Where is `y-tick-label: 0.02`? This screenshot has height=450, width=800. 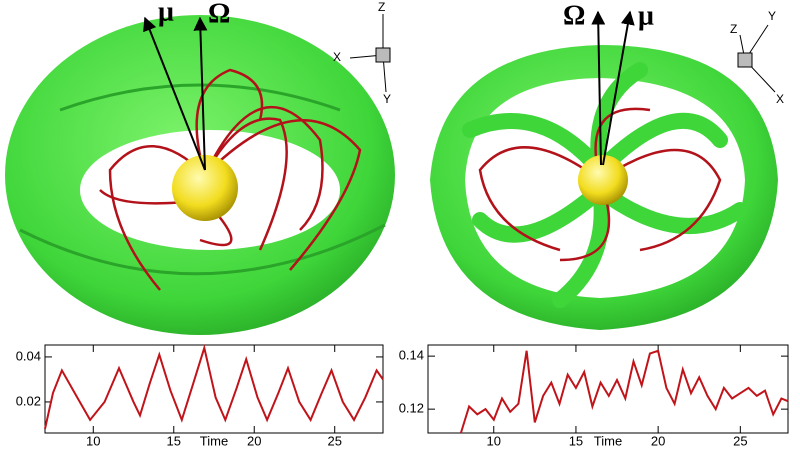 y-tick-label: 0.02 is located at coordinates (28, 400).